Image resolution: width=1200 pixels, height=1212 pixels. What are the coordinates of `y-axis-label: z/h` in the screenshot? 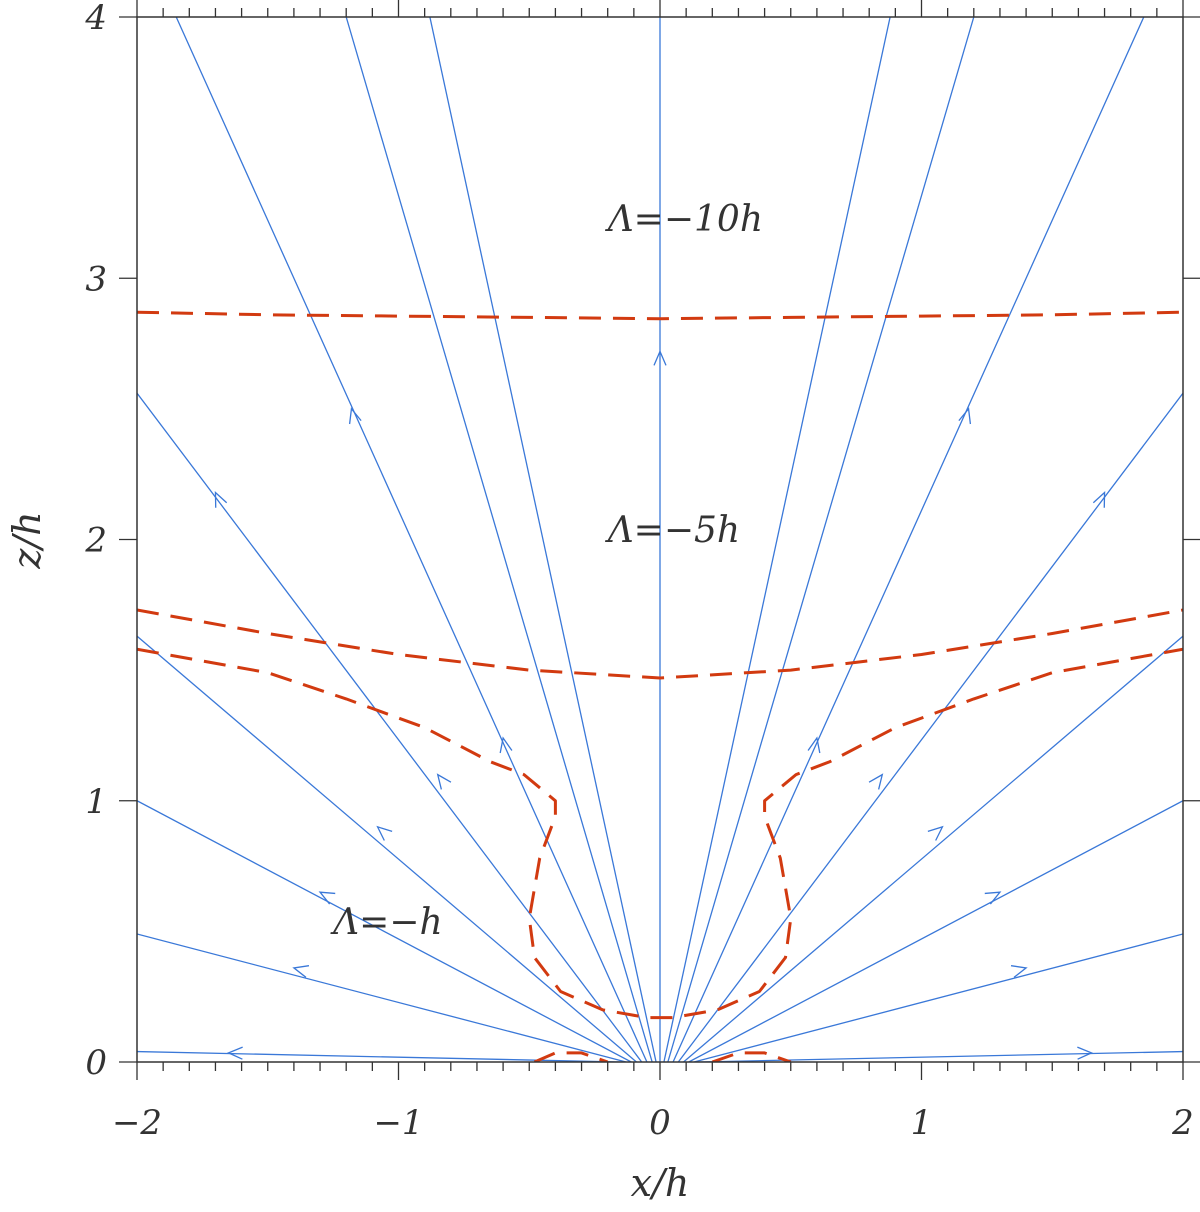 It's located at (27, 540).